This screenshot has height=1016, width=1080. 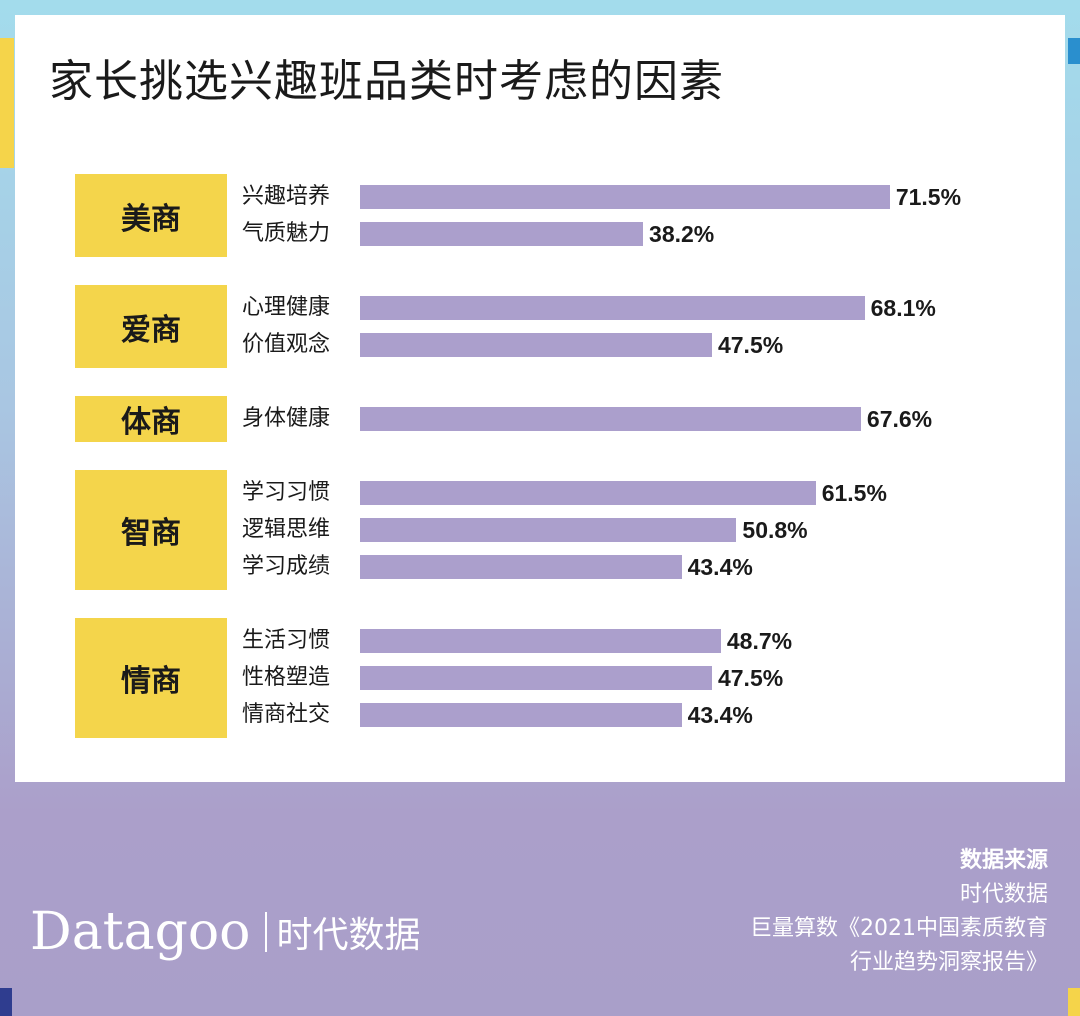 I want to click on source-line: 行业趋势洞察报告》, so click(x=948, y=962).